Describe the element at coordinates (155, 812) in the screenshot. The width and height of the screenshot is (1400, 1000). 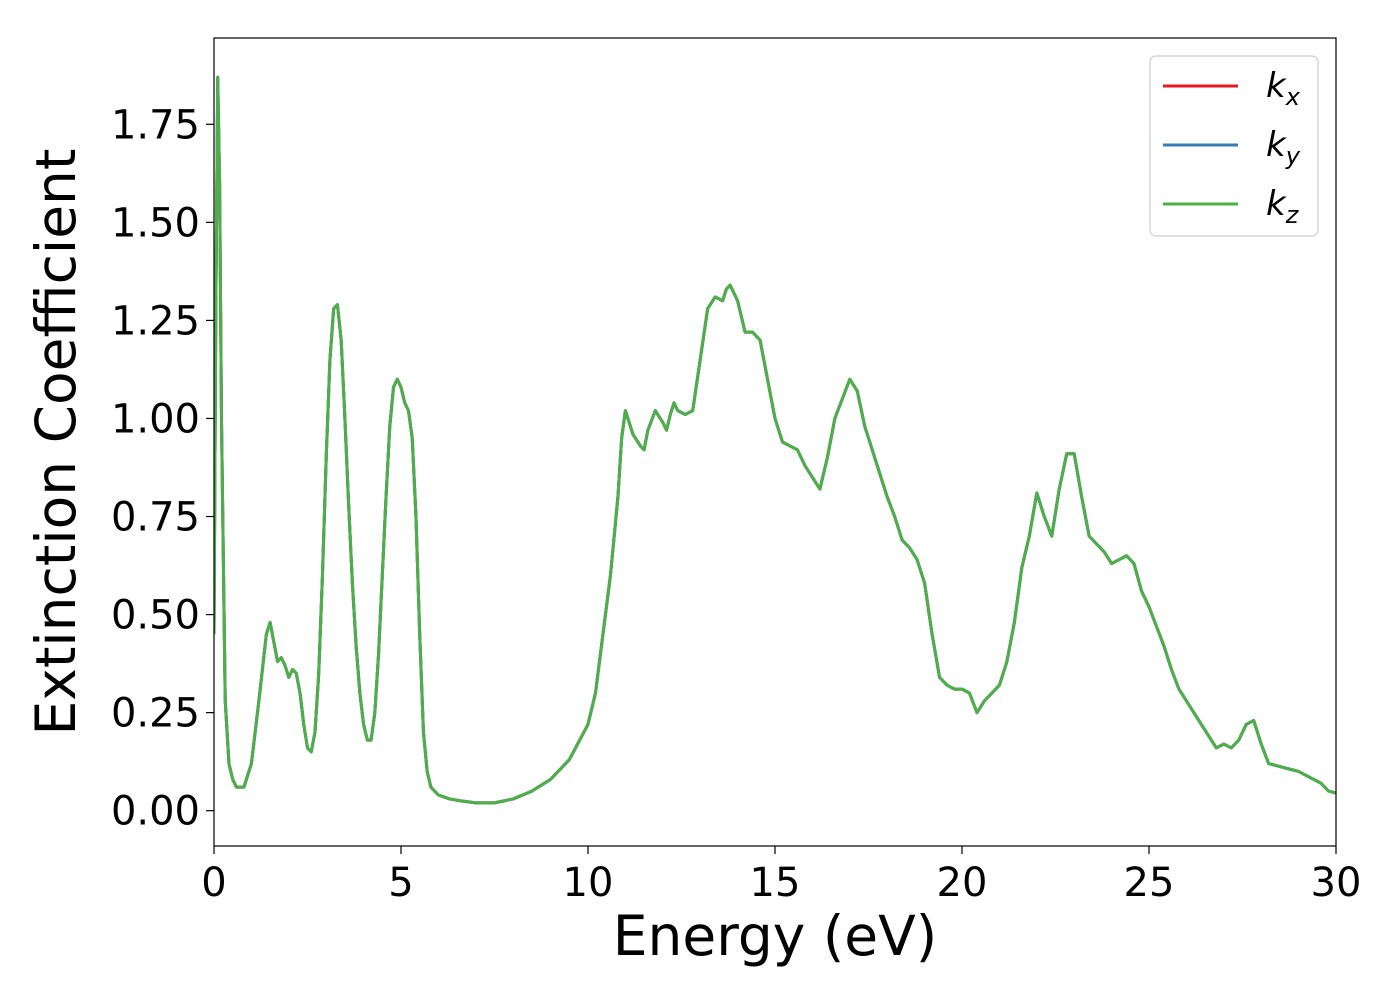
I see `y-tick-label: 0.00` at that location.